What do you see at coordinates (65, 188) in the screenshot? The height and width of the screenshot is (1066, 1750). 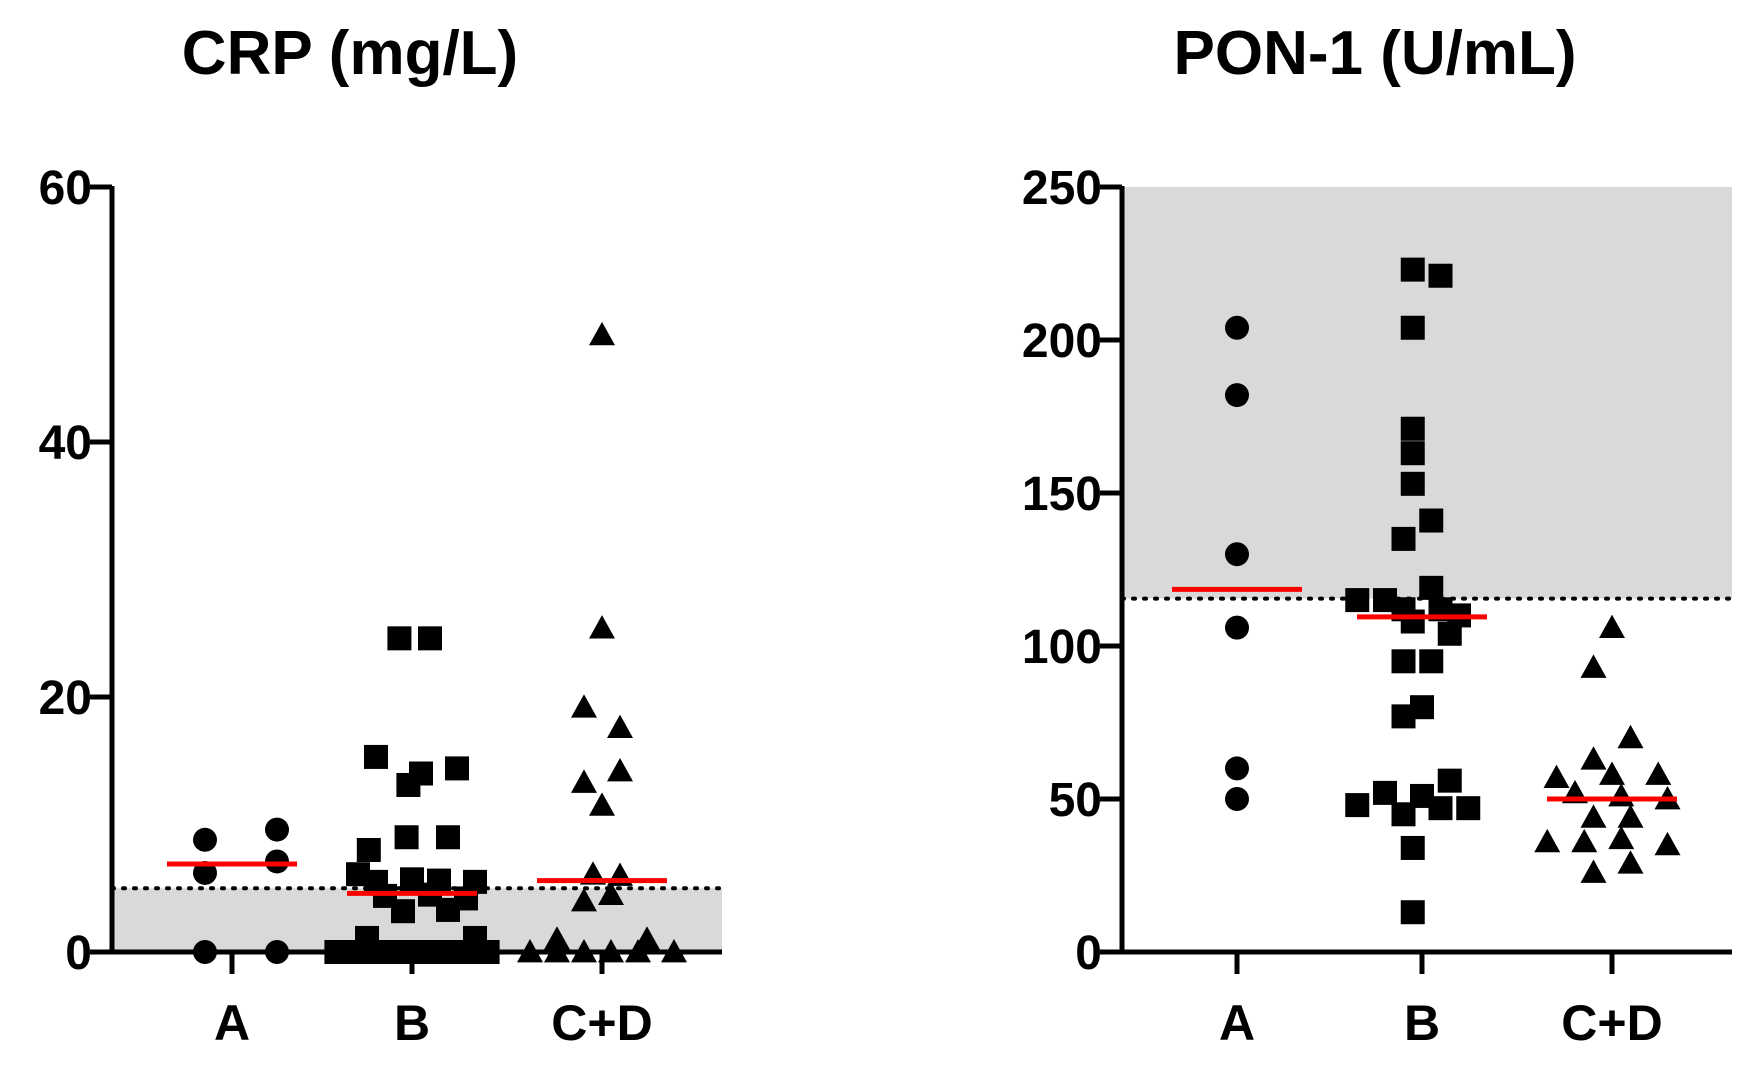 I see `crp-y-tick-label: 60` at bounding box center [65, 188].